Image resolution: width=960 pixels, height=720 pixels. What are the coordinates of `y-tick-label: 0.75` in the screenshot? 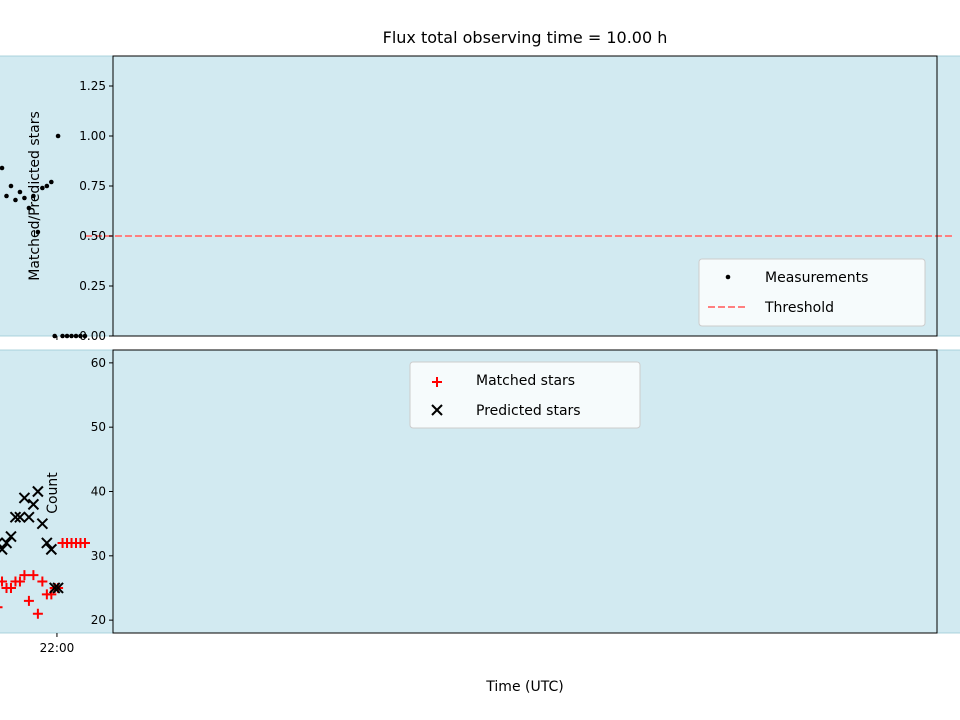 It's located at (92, 186).